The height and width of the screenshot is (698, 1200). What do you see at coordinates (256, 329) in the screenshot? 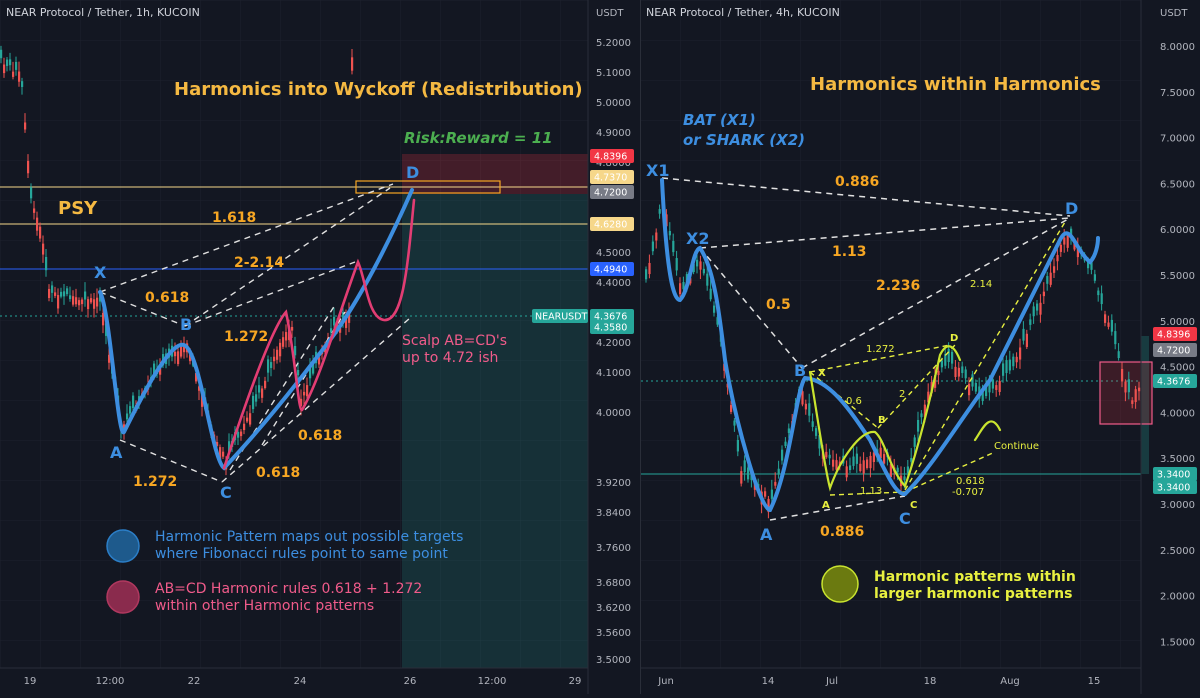
I see `main-harmonic-path` at bounding box center [256, 329].